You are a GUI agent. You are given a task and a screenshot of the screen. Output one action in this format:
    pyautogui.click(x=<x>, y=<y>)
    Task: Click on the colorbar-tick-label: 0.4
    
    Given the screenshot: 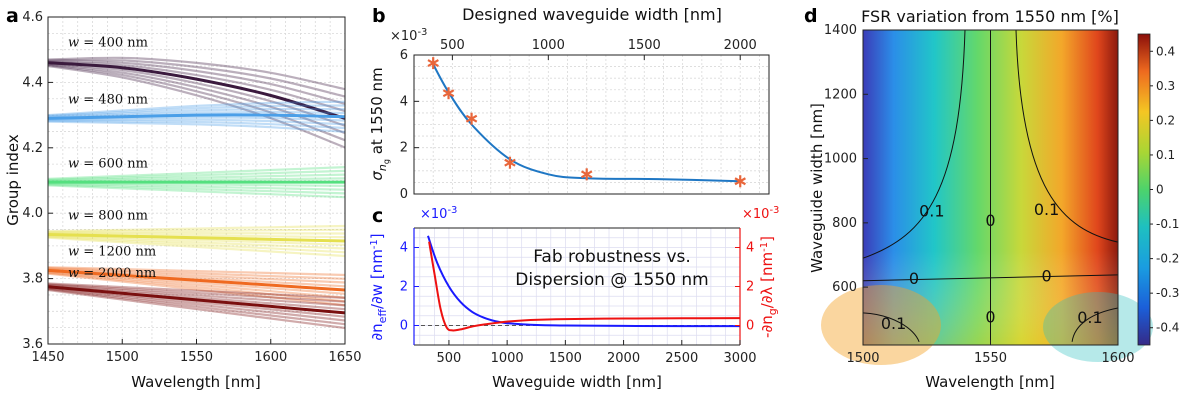 What is the action you would take?
    pyautogui.click(x=1165, y=51)
    